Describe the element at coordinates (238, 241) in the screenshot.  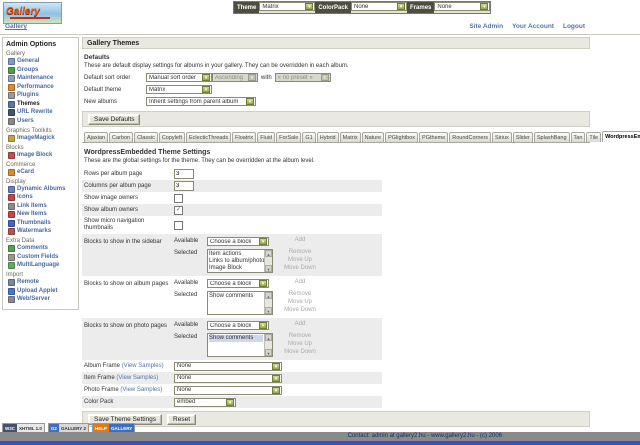
I see `blocks-to-show-in-the-sidebar-choose-block-select: Choose a block ▾` at that location.